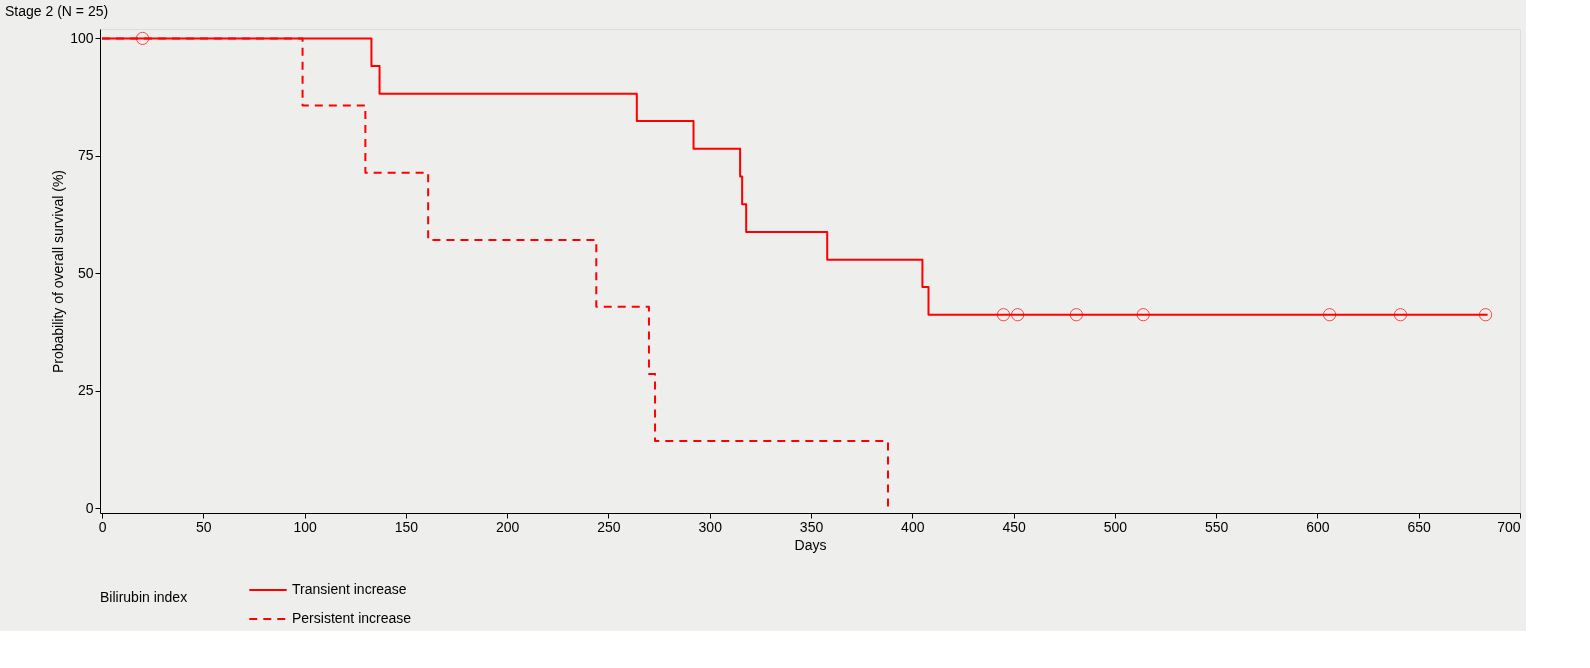 This screenshot has width=1590, height=668. What do you see at coordinates (58, 271) in the screenshot?
I see `y-axis-title: Probability of overall survival (%)` at bounding box center [58, 271].